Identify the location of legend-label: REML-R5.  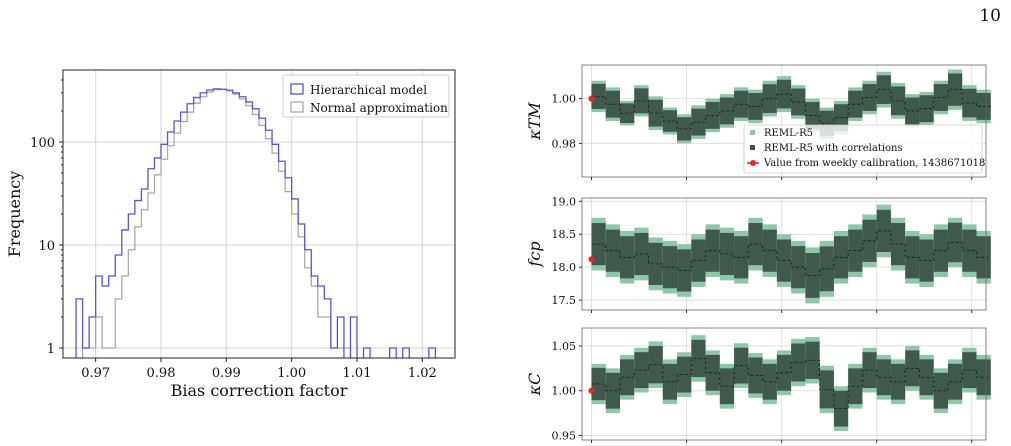
(788, 133).